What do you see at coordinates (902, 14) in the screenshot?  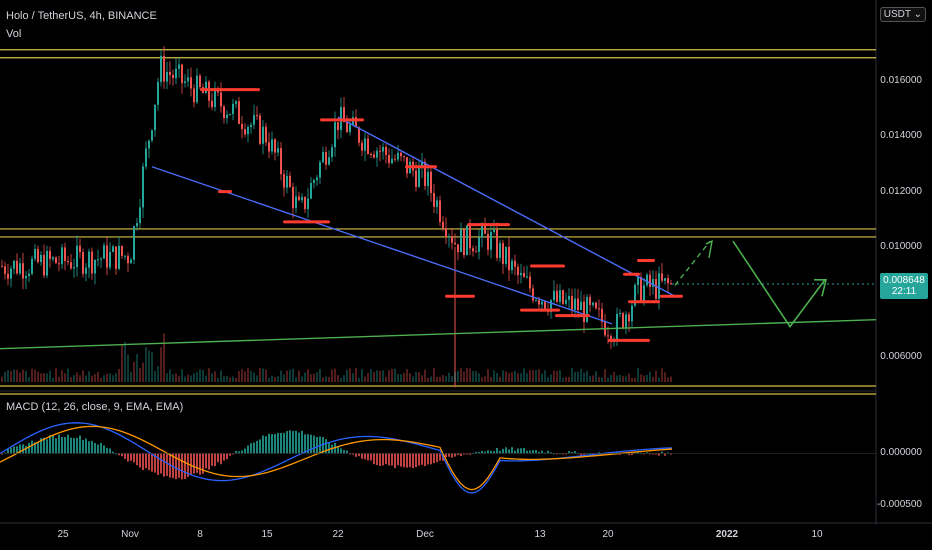 I see `currency-selector: USDT ⌄` at bounding box center [902, 14].